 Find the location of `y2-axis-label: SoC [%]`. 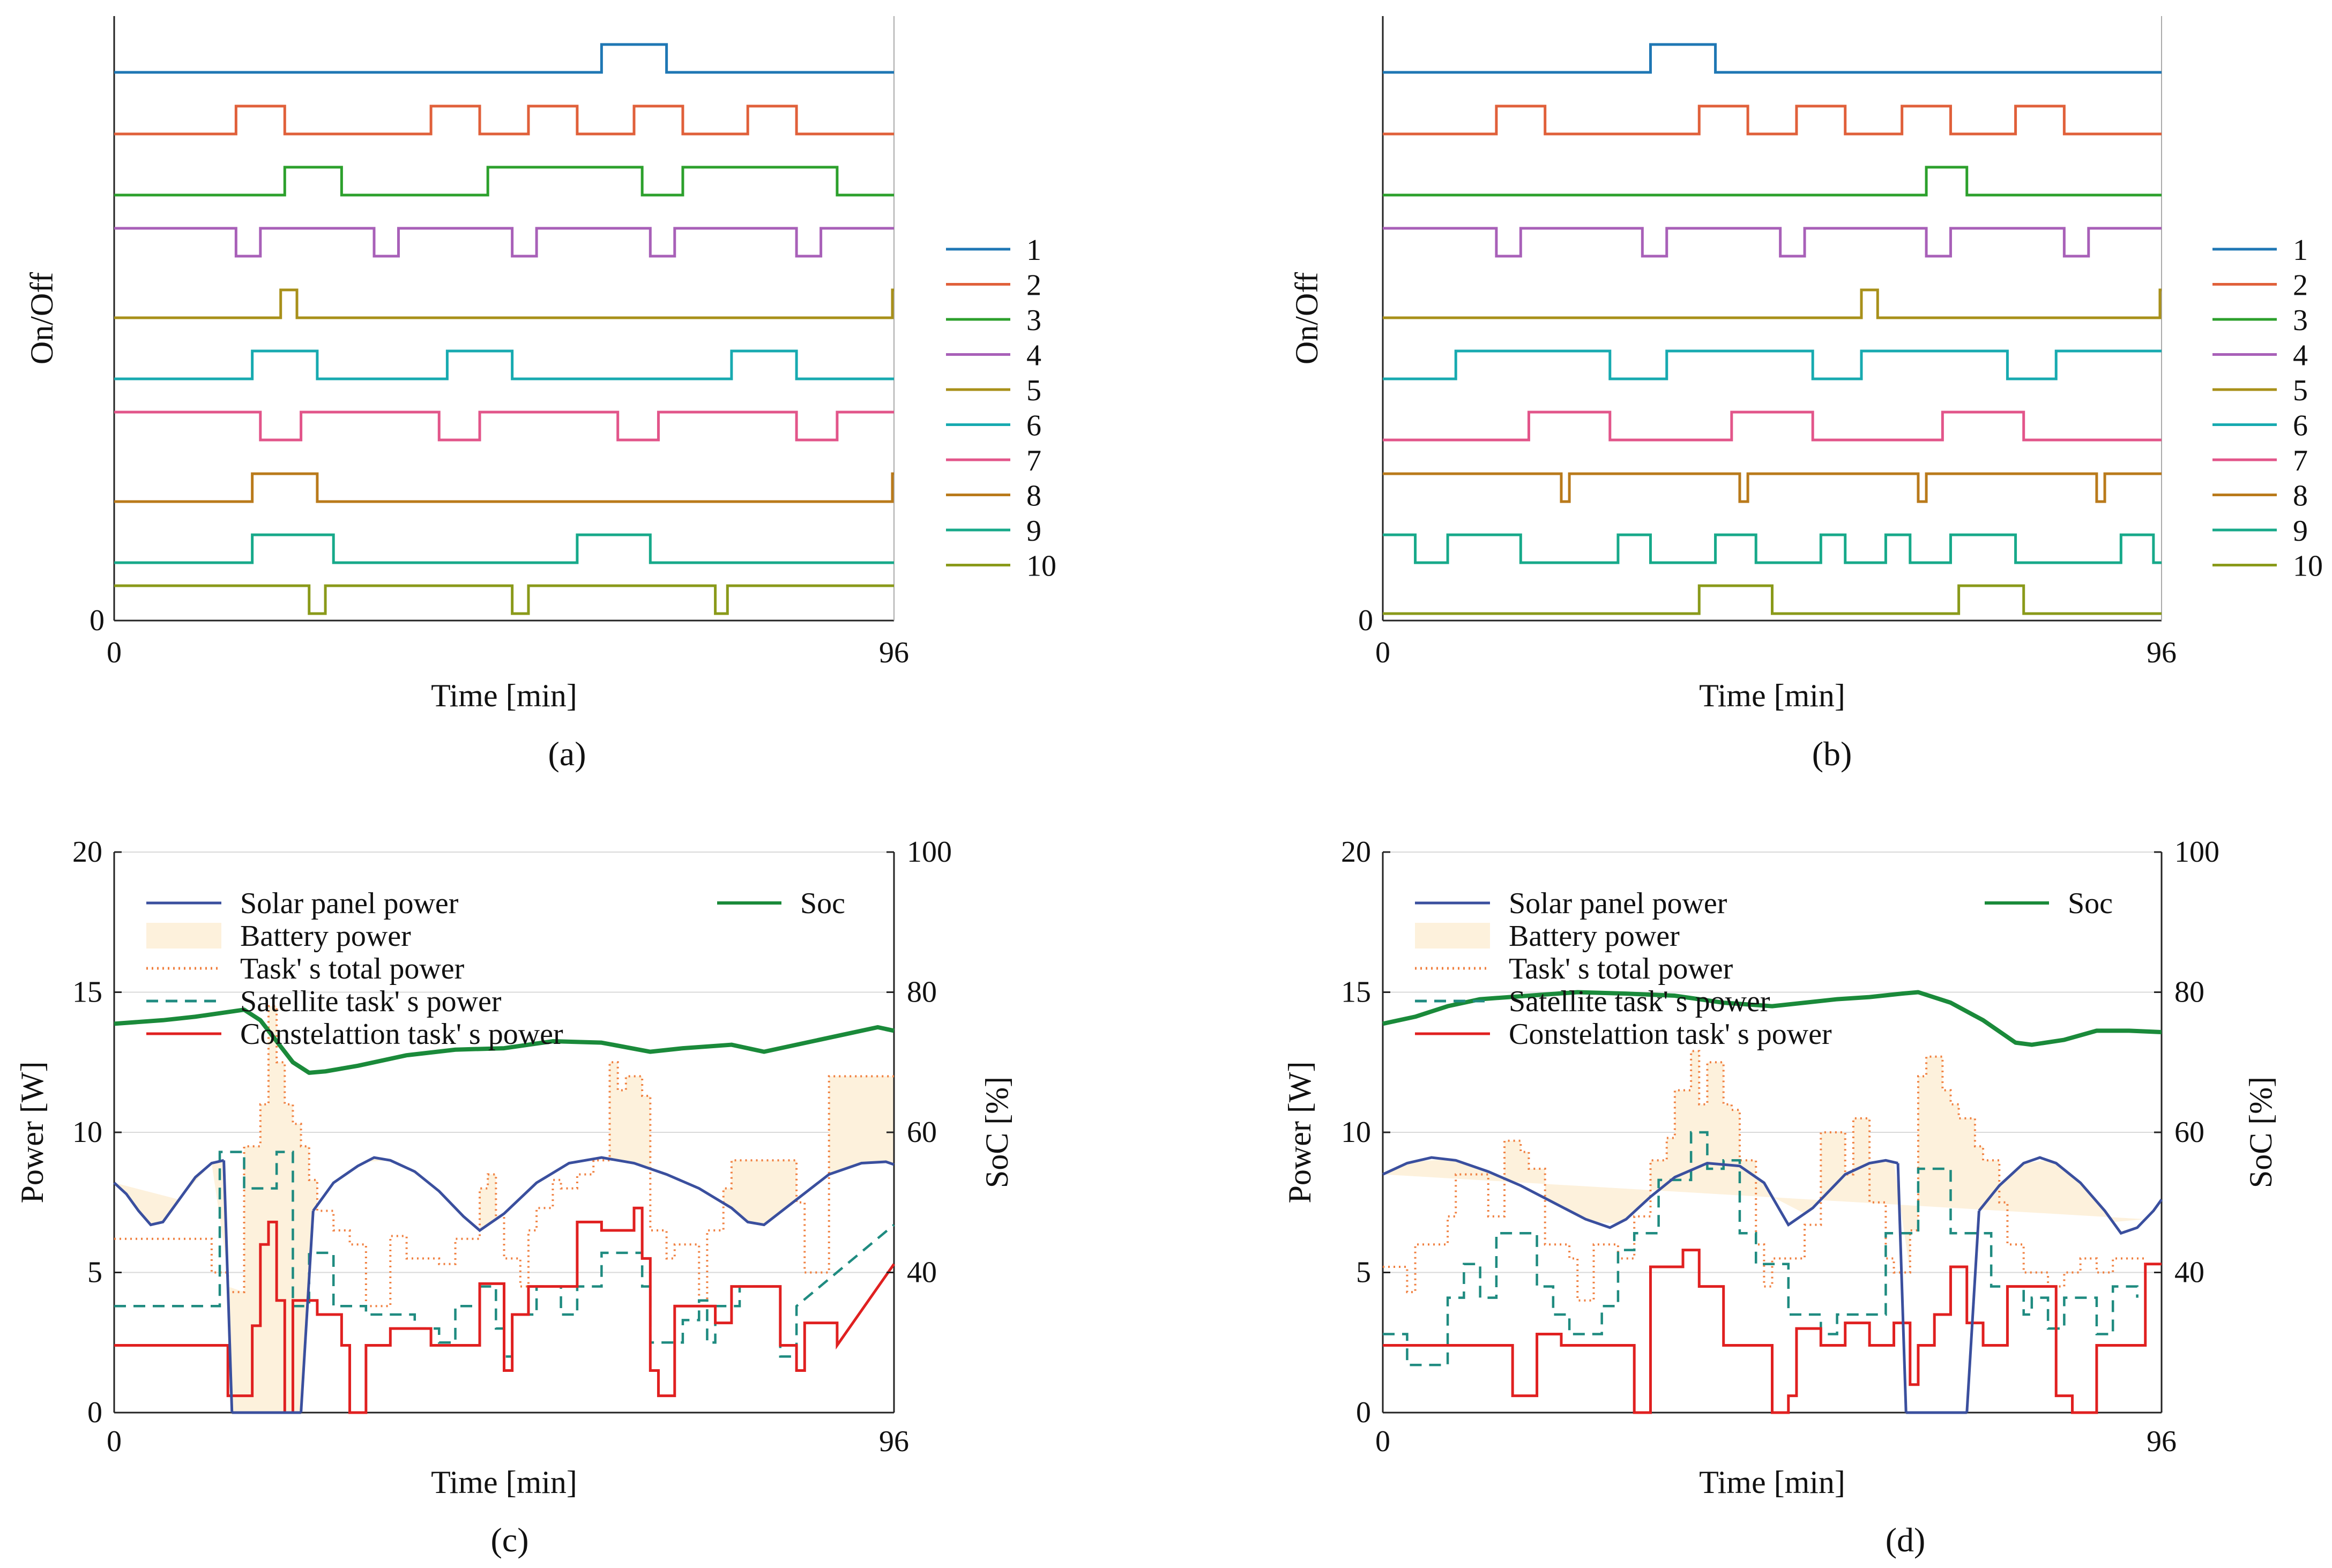

y2-axis-label: SoC [%] is located at coordinates (997, 1133).